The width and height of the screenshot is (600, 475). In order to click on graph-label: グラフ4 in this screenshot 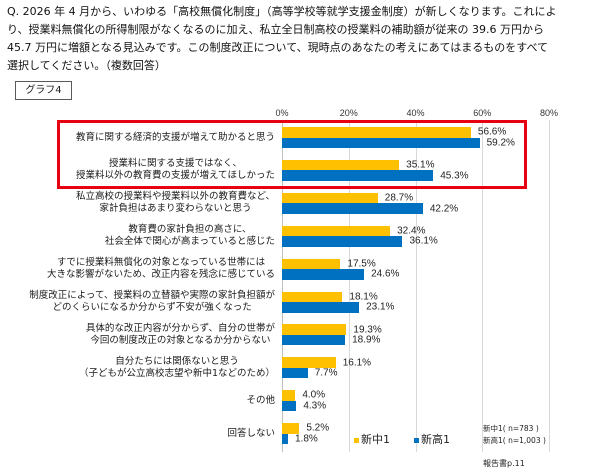, I will do `click(43, 90)`.